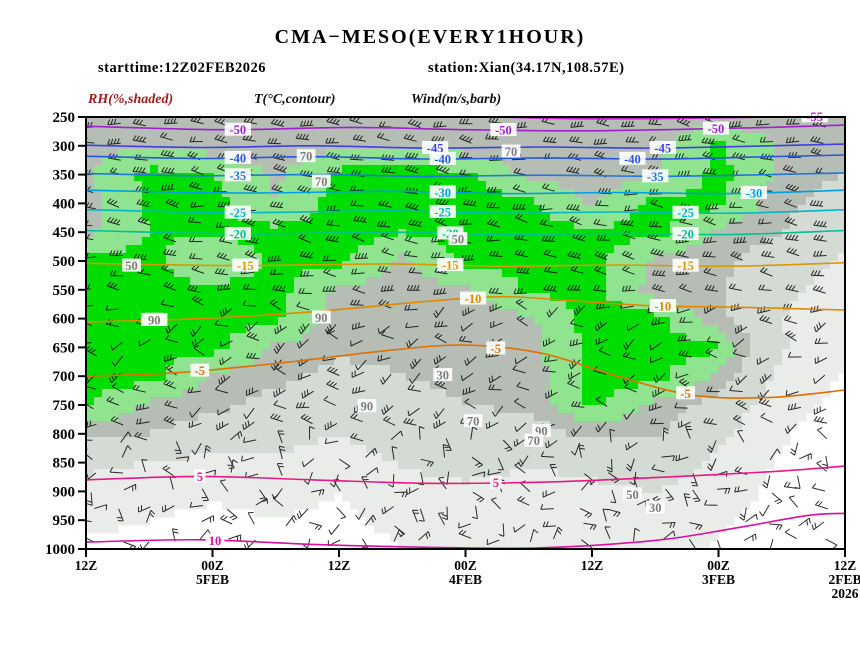  Describe the element at coordinates (295, 99) in the screenshot. I see `legend-temperature-contour: T(°C,contour)` at that location.